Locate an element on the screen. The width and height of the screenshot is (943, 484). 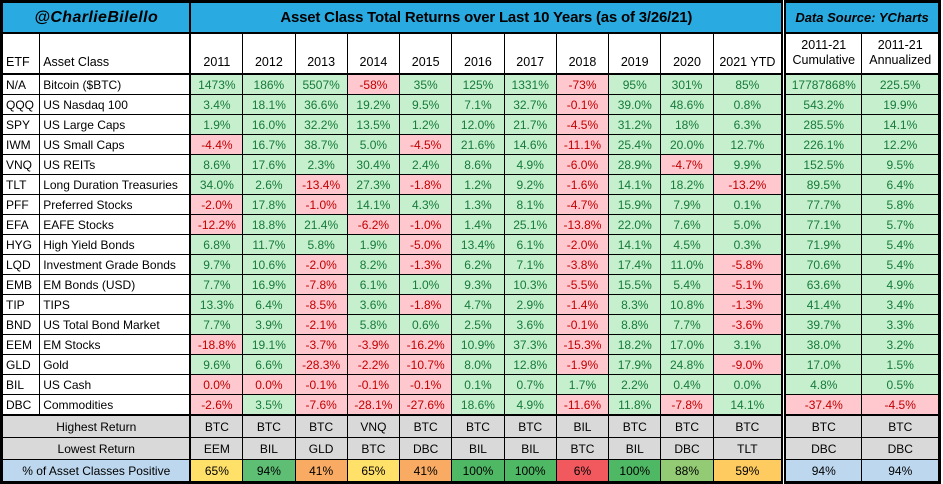
cumulative-cell: 71.9% is located at coordinates (822, 244).